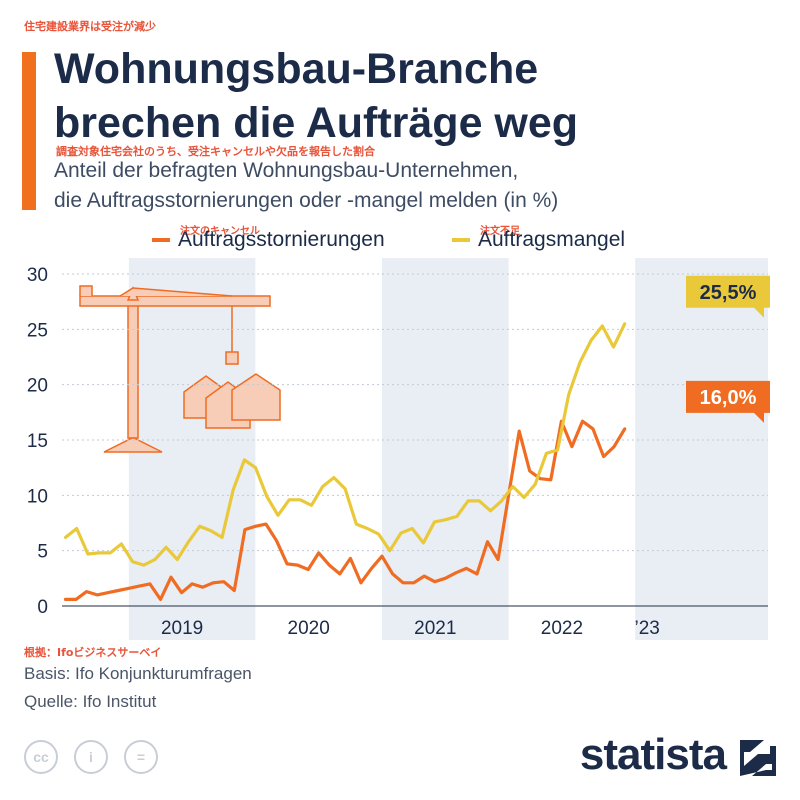 The image size is (800, 800). What do you see at coordinates (758, 758) in the screenshot?
I see `statista-mark-icon` at bounding box center [758, 758].